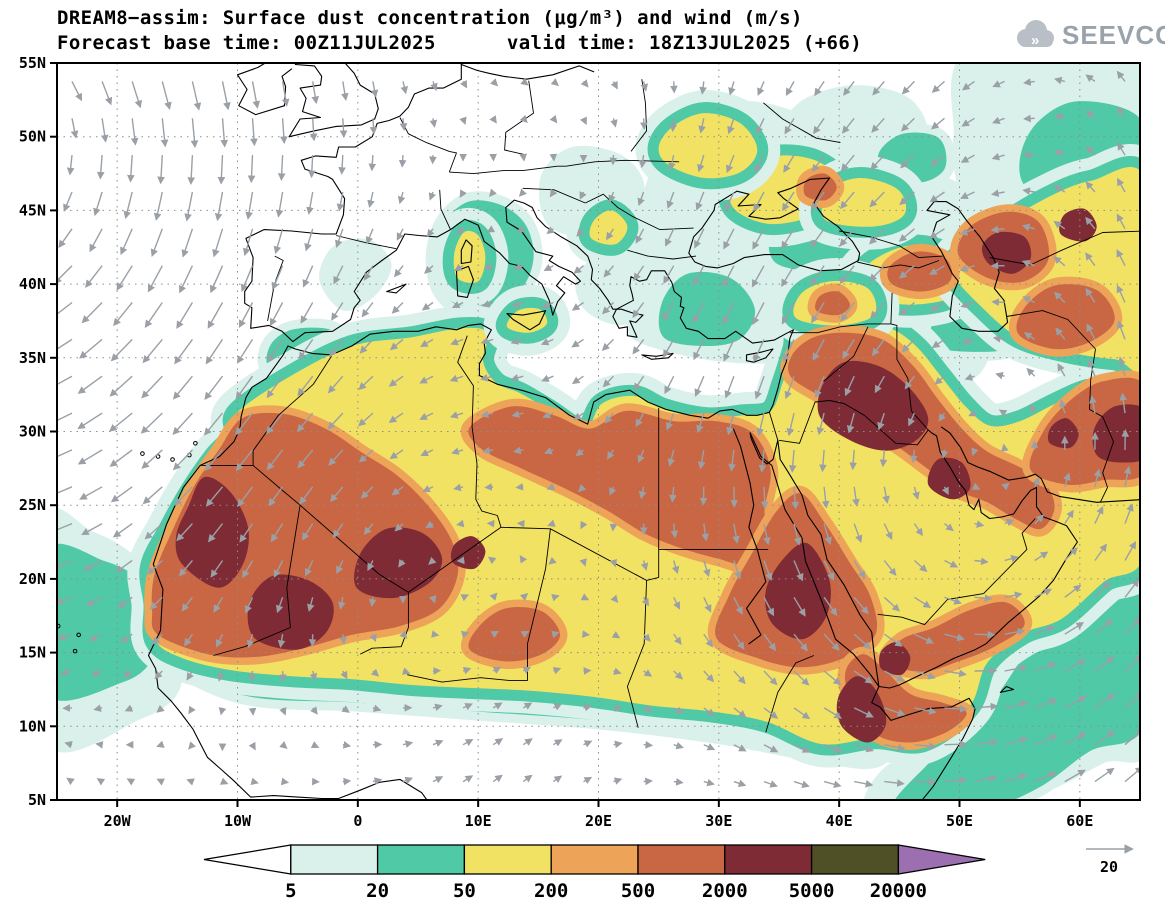 Image resolution: width=1165 pixels, height=907 pixels. Describe the element at coordinates (898, 891) in the screenshot. I see `svg-text: 20000` at that location.